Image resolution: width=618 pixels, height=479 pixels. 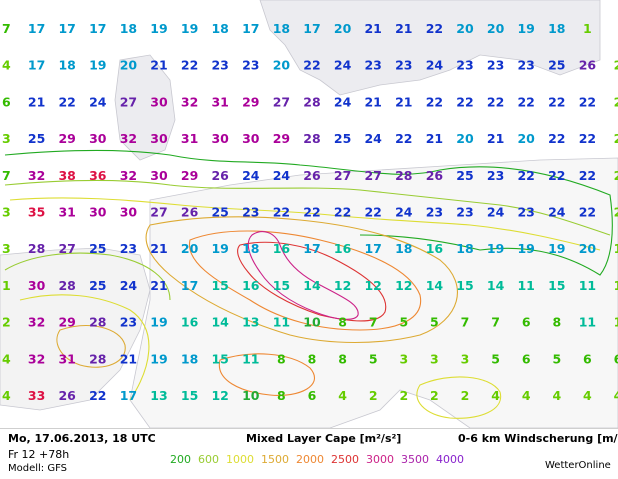 What do you see at coordinates (145, 107) in the screenshot?
I see `landmass-uk` at bounding box center [145, 107].